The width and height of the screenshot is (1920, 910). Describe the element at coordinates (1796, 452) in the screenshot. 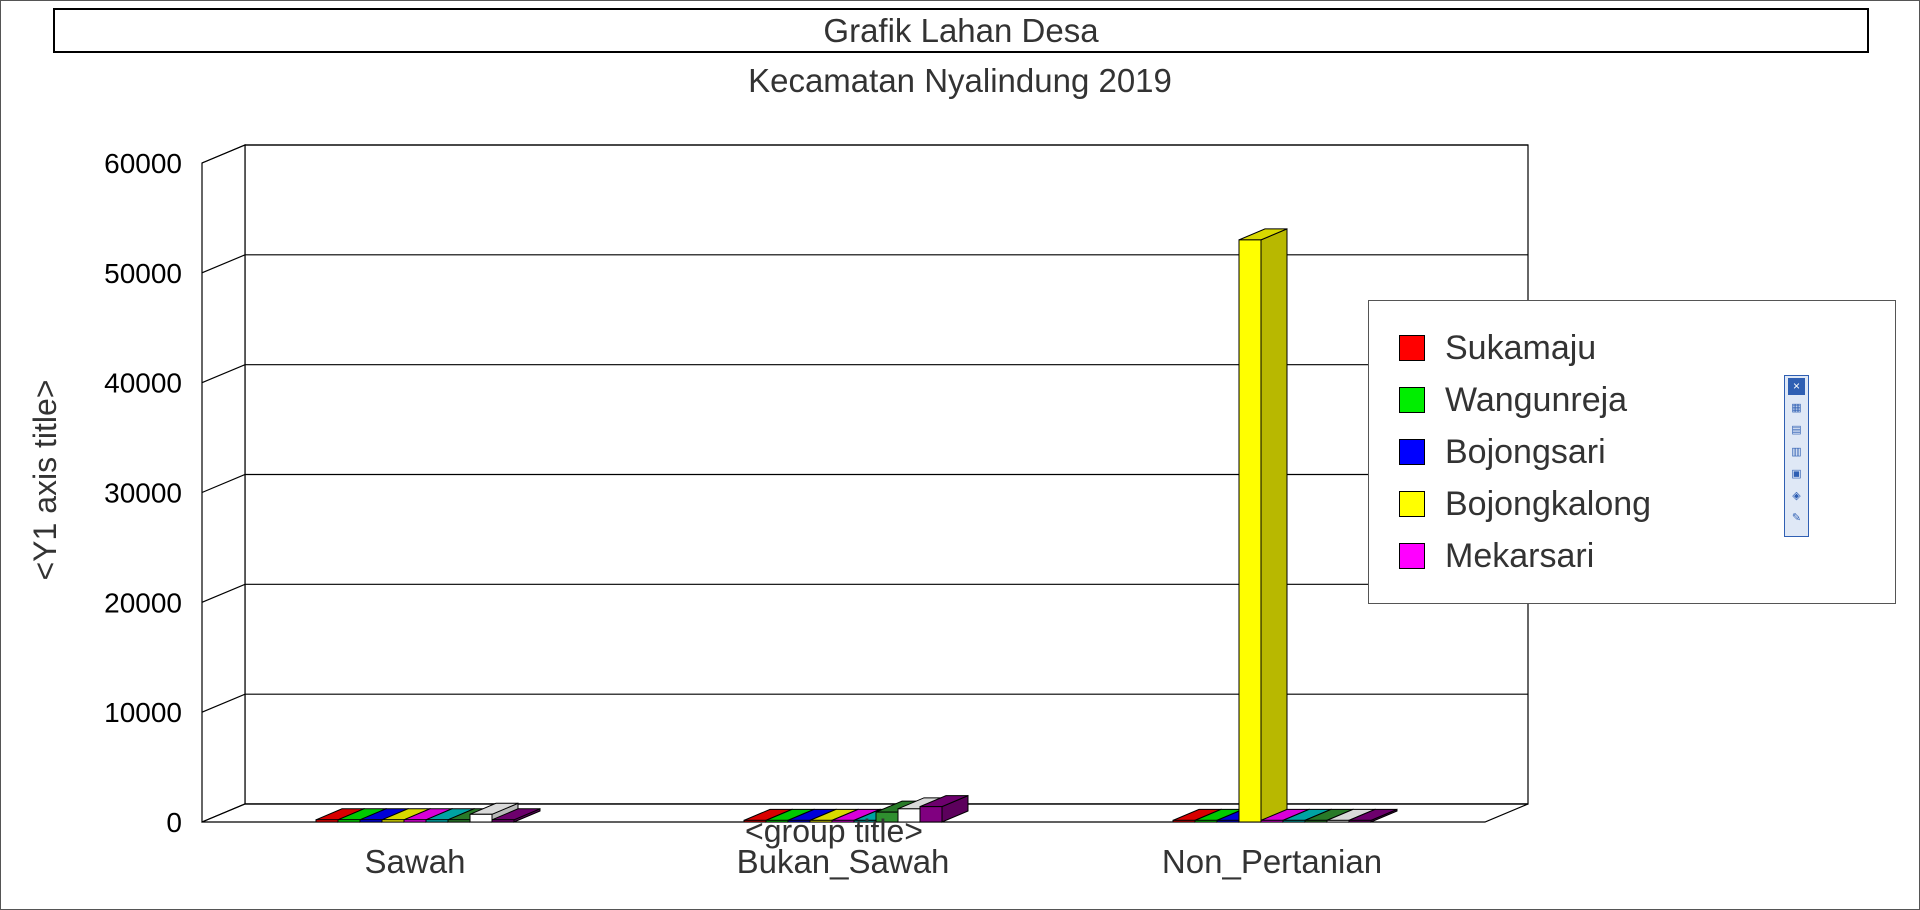

I see `paste-icon: ▥` at that location.